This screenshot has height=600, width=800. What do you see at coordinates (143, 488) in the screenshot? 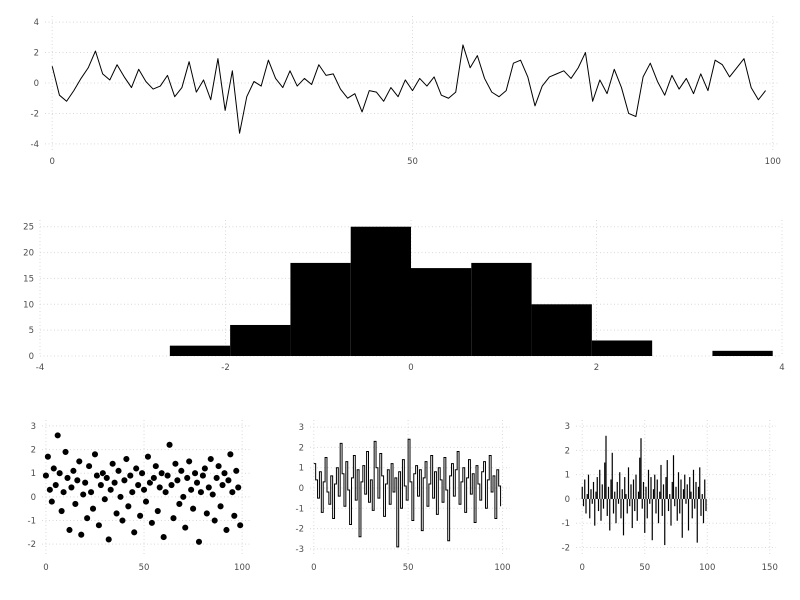
I see `scatter-series` at bounding box center [143, 488].